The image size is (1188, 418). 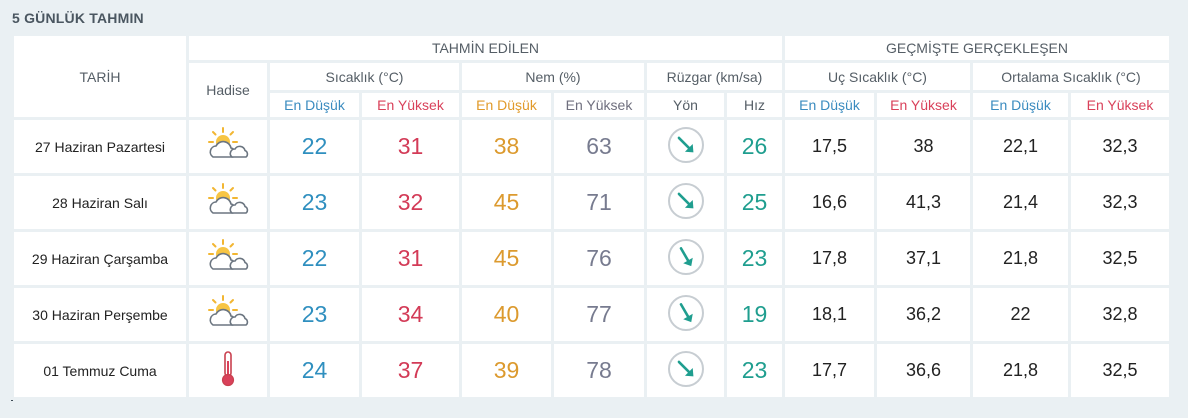 I want to click on row-extreme-low: 18,1, so click(x=829, y=314).